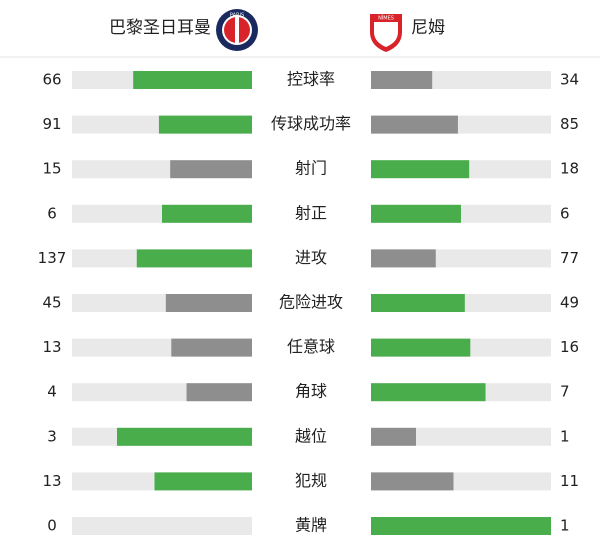 This screenshot has width=600, height=554. What do you see at coordinates (52, 392) in the screenshot?
I see `home-value: 4` at bounding box center [52, 392].